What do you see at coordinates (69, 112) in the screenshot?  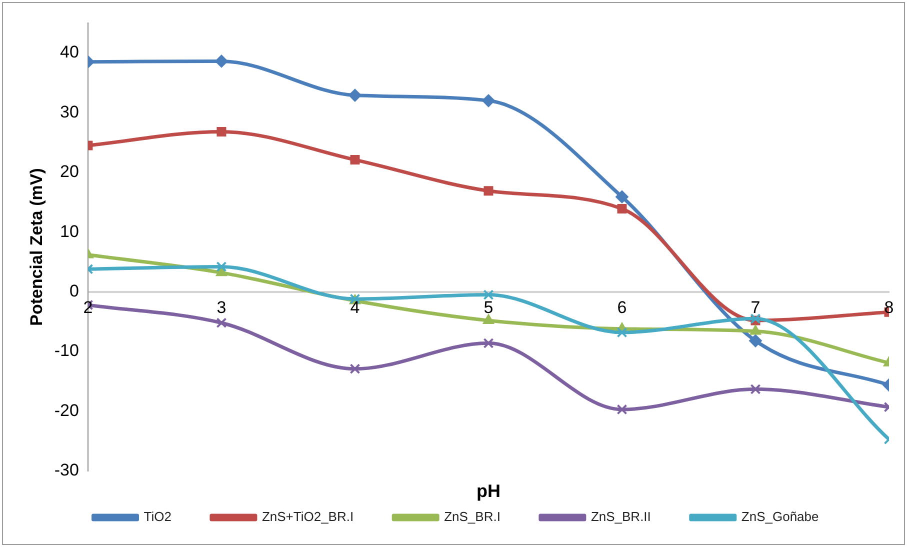 I see `y-tick-label: 30` at bounding box center [69, 112].